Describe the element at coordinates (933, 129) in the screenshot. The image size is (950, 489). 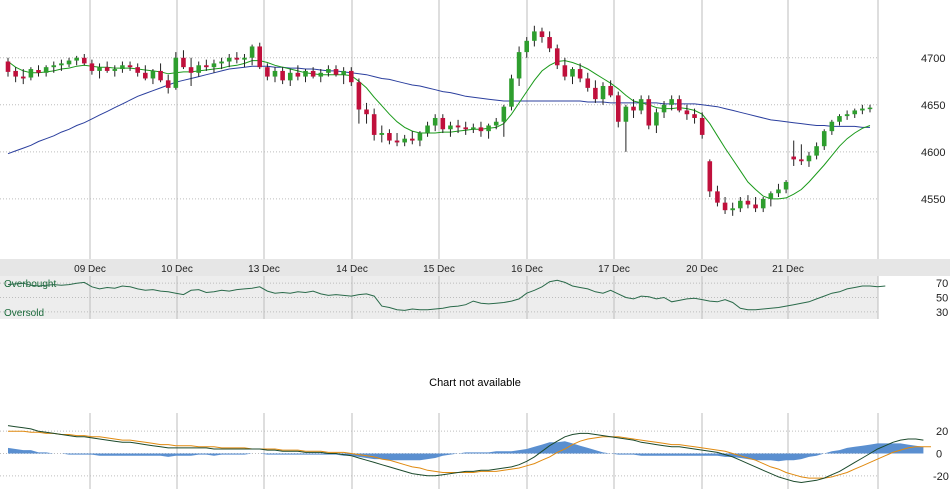
I see `price-axis-ticks: 4550 4600 4650 4700` at that location.